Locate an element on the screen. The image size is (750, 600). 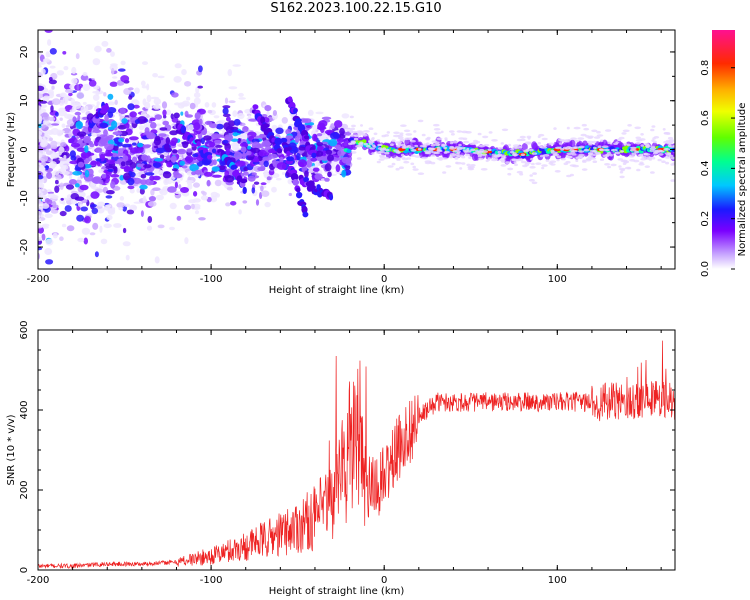
snr-xtick-label: -100 is located at coordinates (211, 580).